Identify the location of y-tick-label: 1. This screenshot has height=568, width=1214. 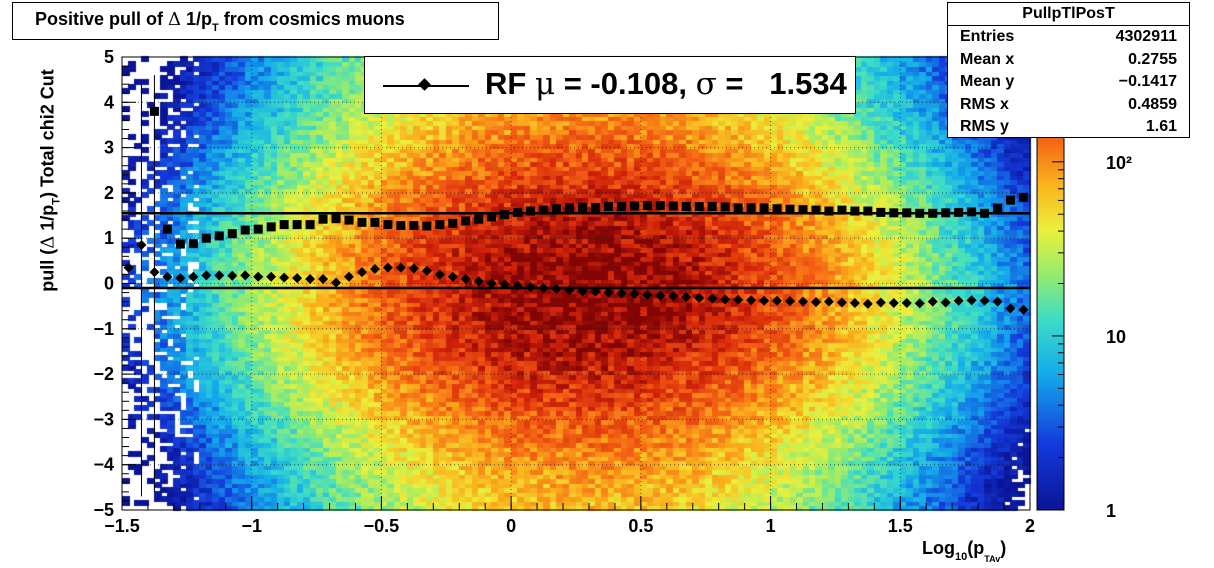
(109, 238).